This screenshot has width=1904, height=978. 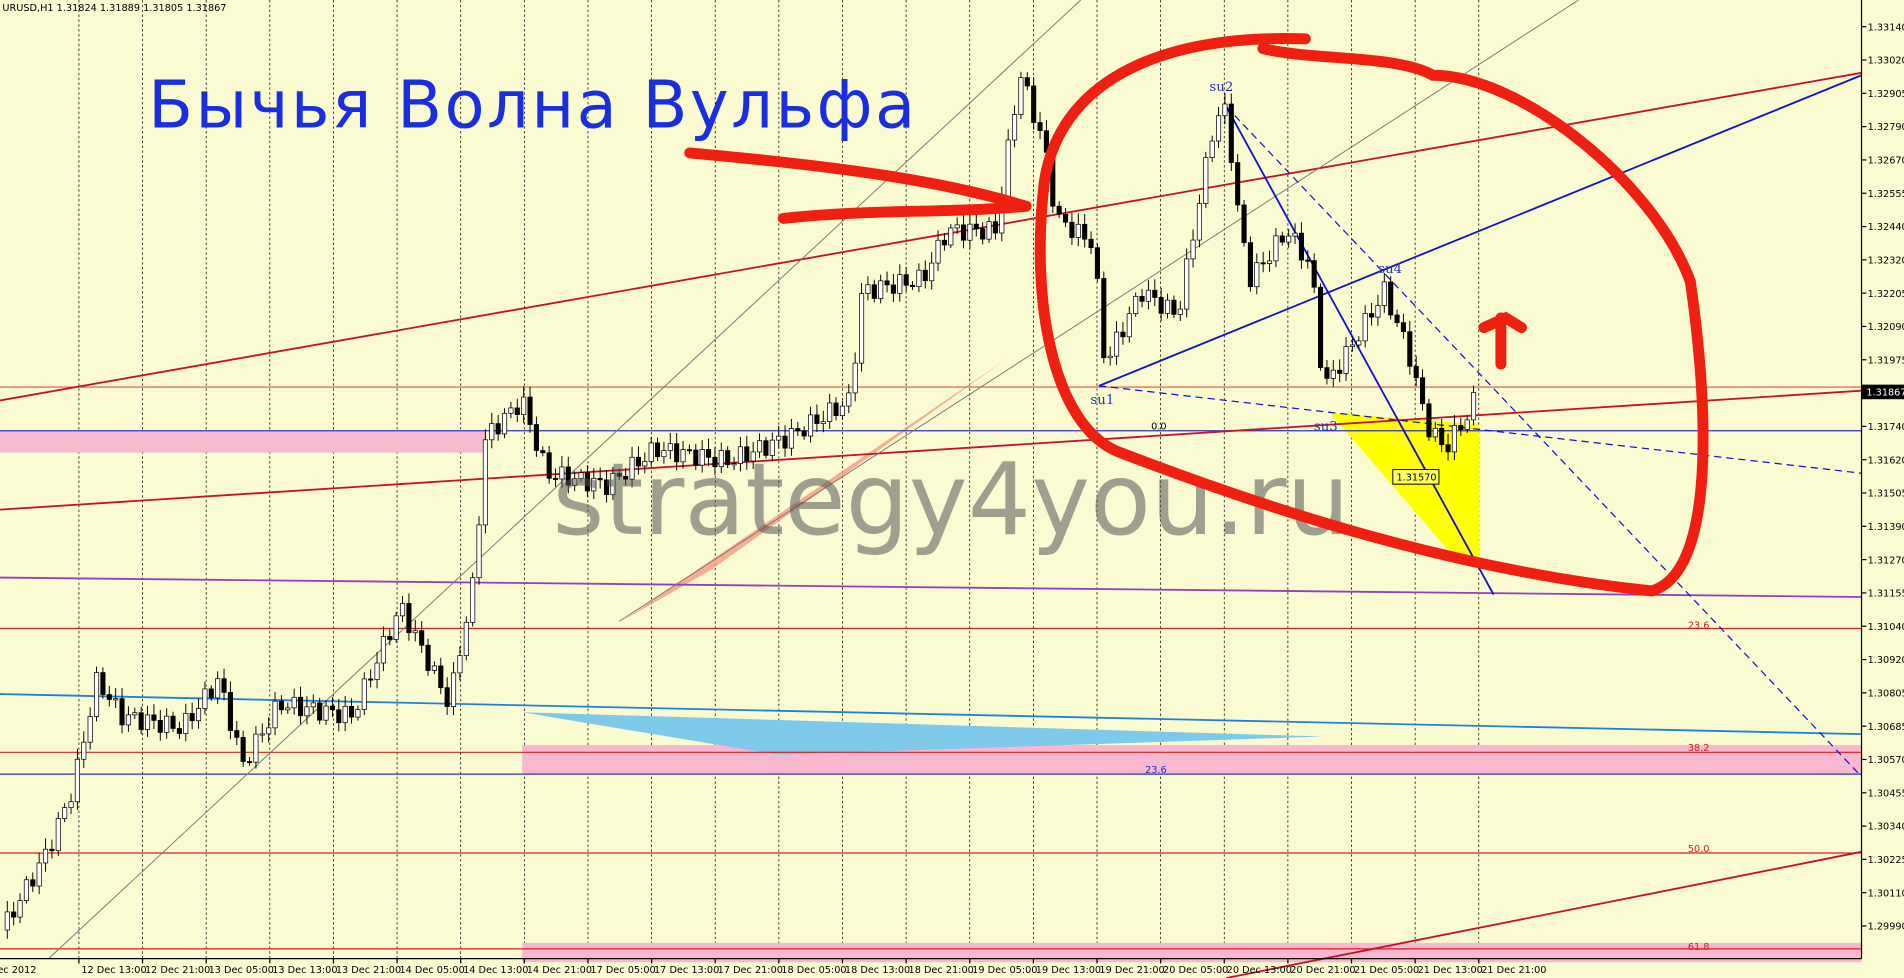 What do you see at coordinates (1158, 427) in the screenshot?
I see `fib-label: 0.0` at bounding box center [1158, 427].